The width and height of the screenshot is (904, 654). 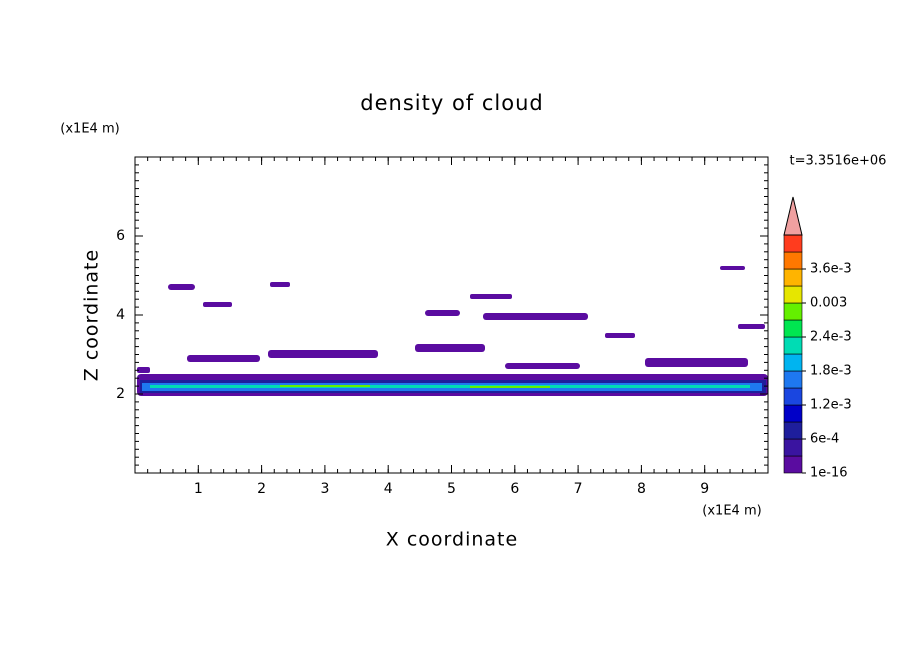 I want to click on cloud-field, so click(x=452, y=331).